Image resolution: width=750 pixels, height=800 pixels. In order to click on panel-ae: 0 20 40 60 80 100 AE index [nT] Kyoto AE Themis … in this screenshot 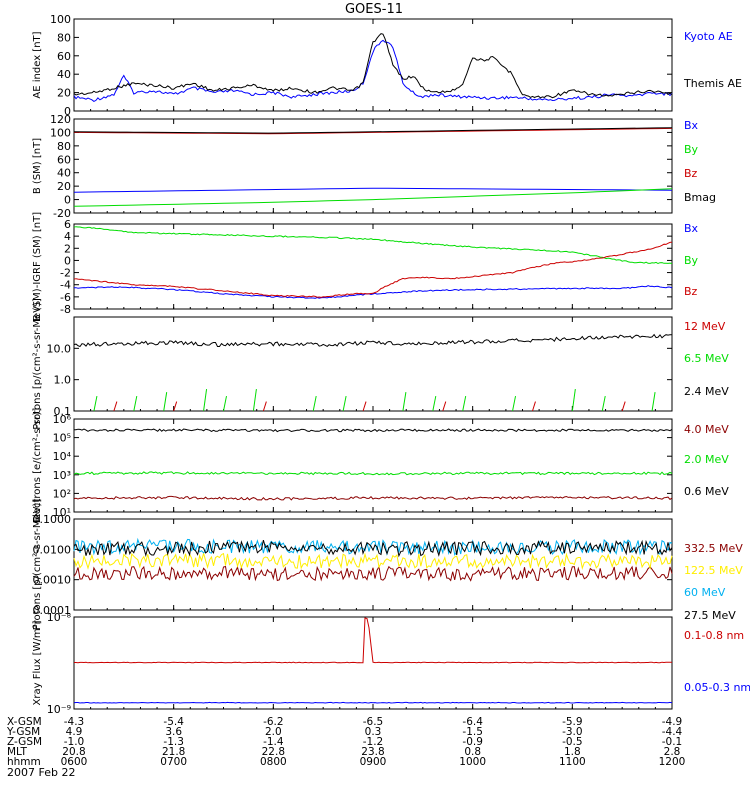, I will do `click(387, 65)`.